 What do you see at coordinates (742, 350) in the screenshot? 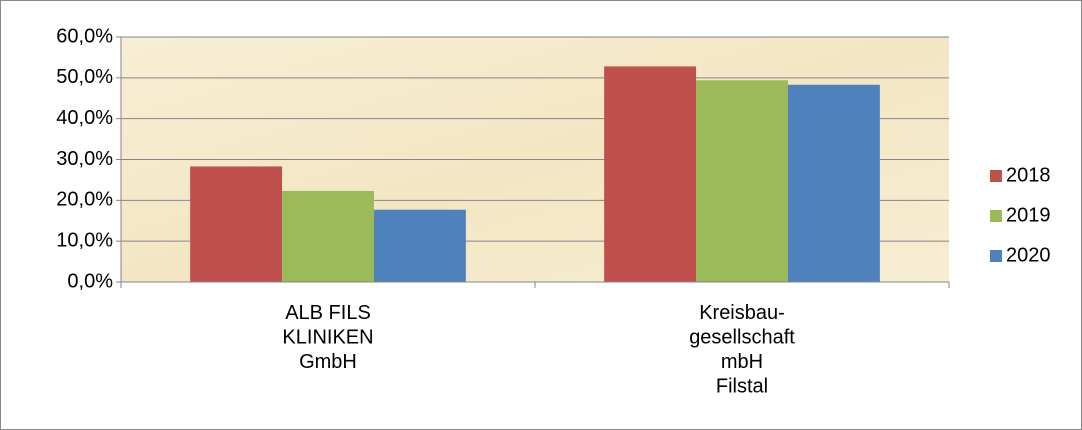
I see `x-tick-label: Kreisbau-gesellschaft mbH Filstal` at bounding box center [742, 350].